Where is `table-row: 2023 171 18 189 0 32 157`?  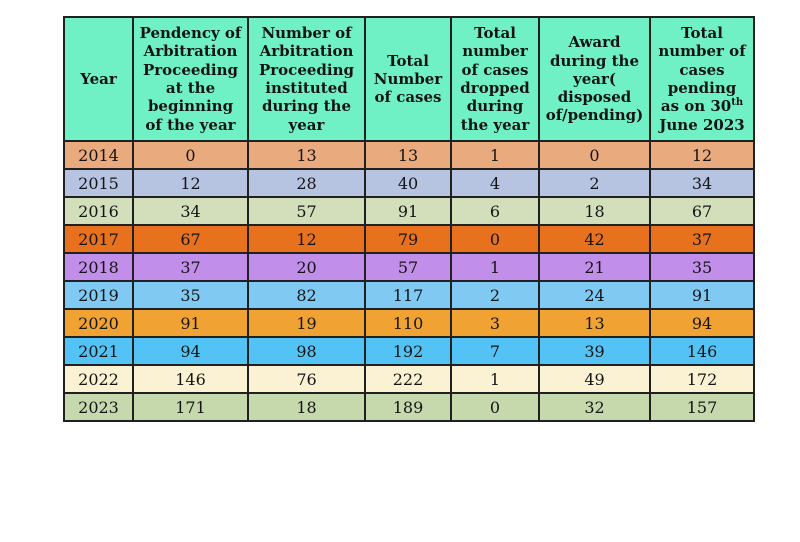
table-row: 2023 171 18 189 0 32 157 is located at coordinates (409, 407).